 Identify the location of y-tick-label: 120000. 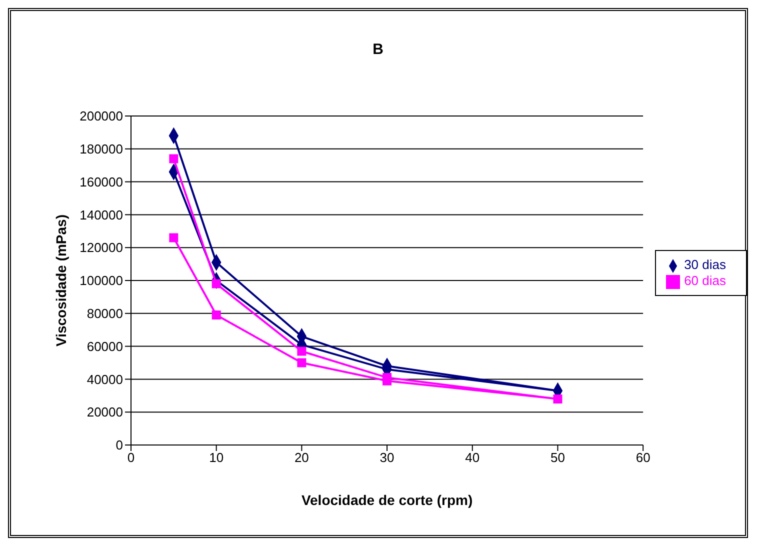
(101, 248).